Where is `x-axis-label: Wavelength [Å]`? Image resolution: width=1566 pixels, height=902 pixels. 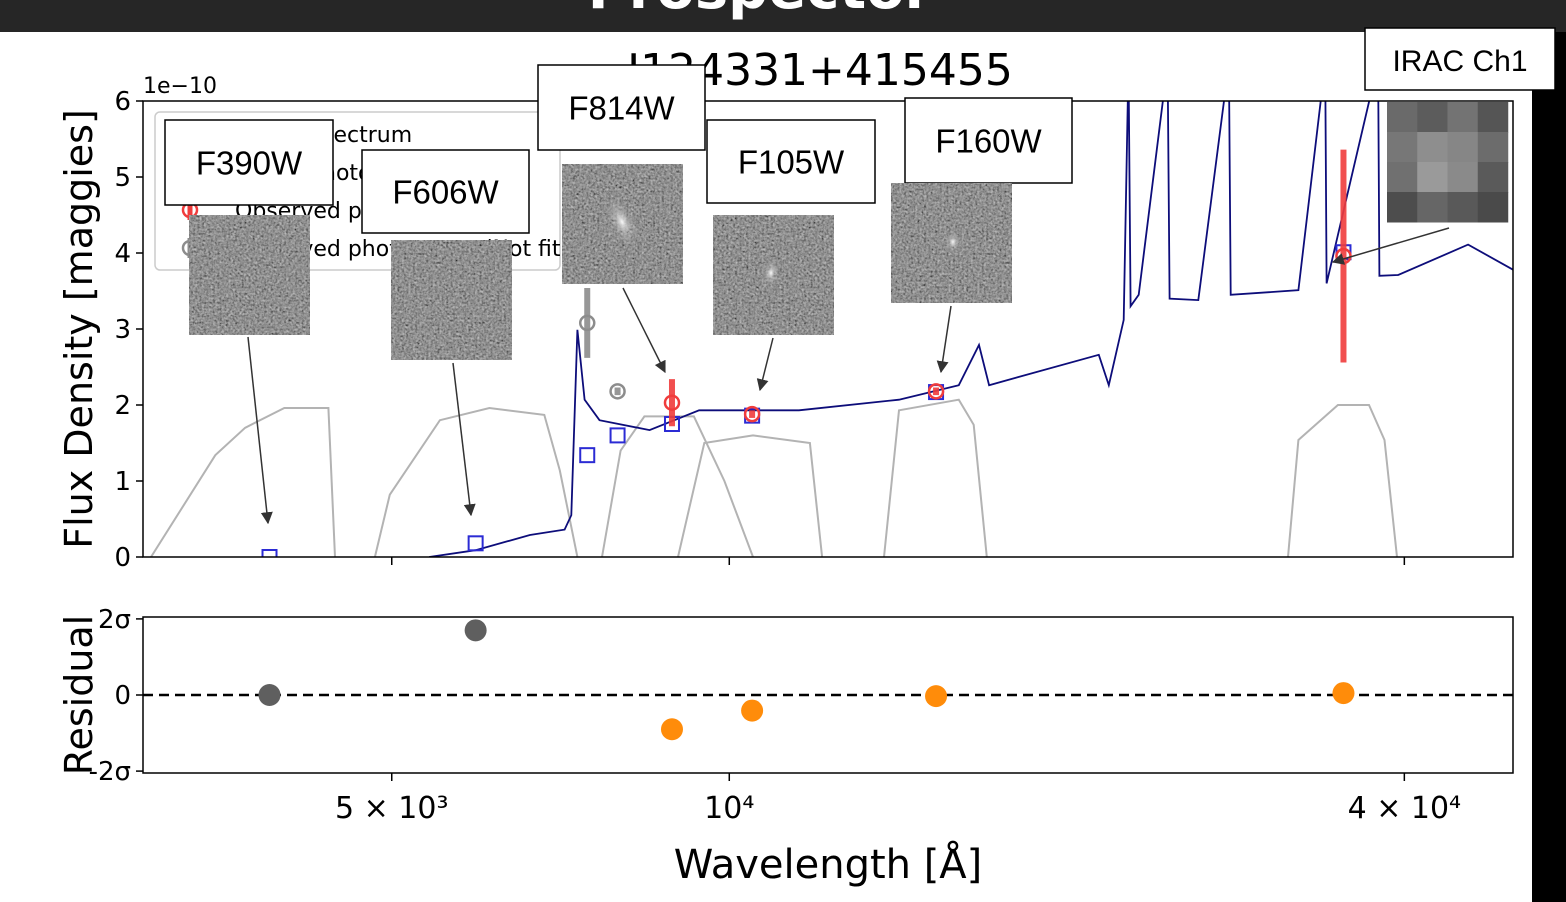
x-axis-label: Wavelength [Å] is located at coordinates (828, 864).